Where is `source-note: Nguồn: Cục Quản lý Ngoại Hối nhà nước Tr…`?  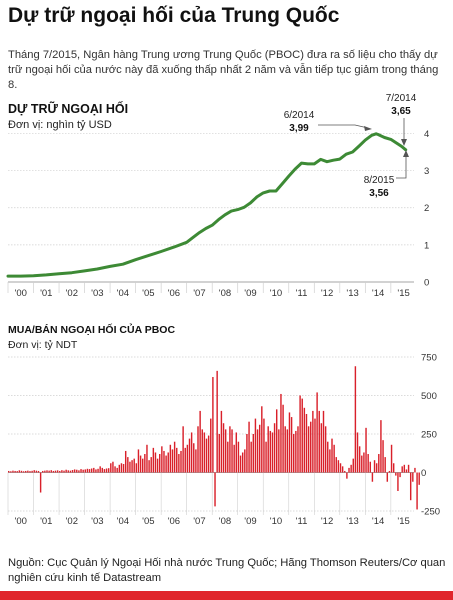
source-note: Nguồn: Cục Quản lý Ngoại Hối nhà nước Tr… is located at coordinates (227, 570).